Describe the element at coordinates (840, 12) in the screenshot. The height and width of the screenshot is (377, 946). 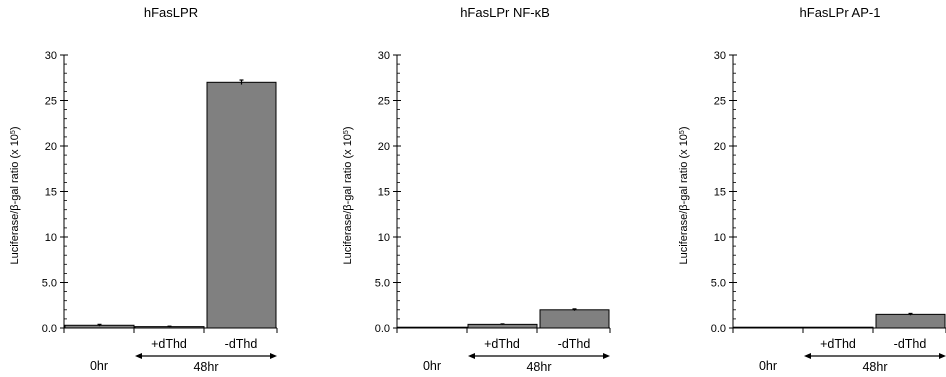
I see `chart-title: hFasLPr AP-1` at that location.